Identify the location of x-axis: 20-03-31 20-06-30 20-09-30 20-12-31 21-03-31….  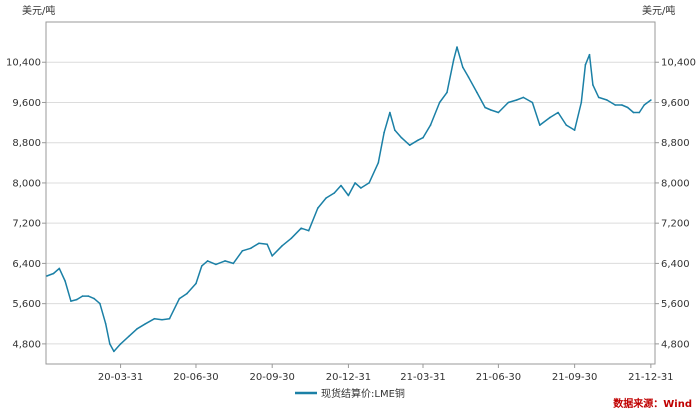
(386, 373).